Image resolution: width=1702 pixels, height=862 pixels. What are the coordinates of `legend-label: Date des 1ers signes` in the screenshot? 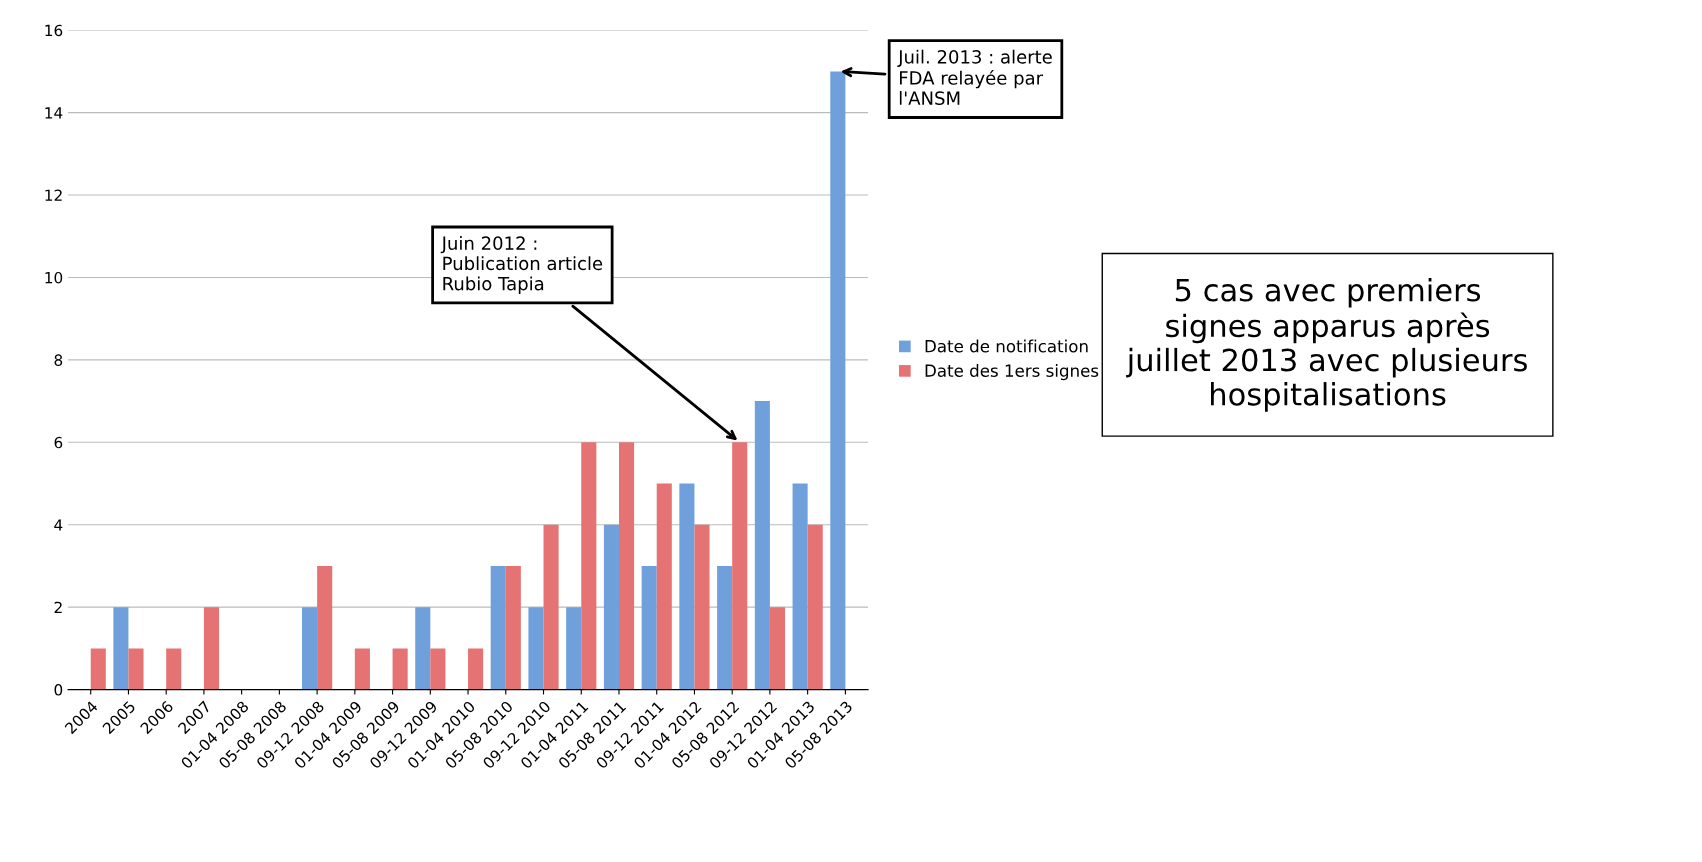 It's located at (1012, 372).